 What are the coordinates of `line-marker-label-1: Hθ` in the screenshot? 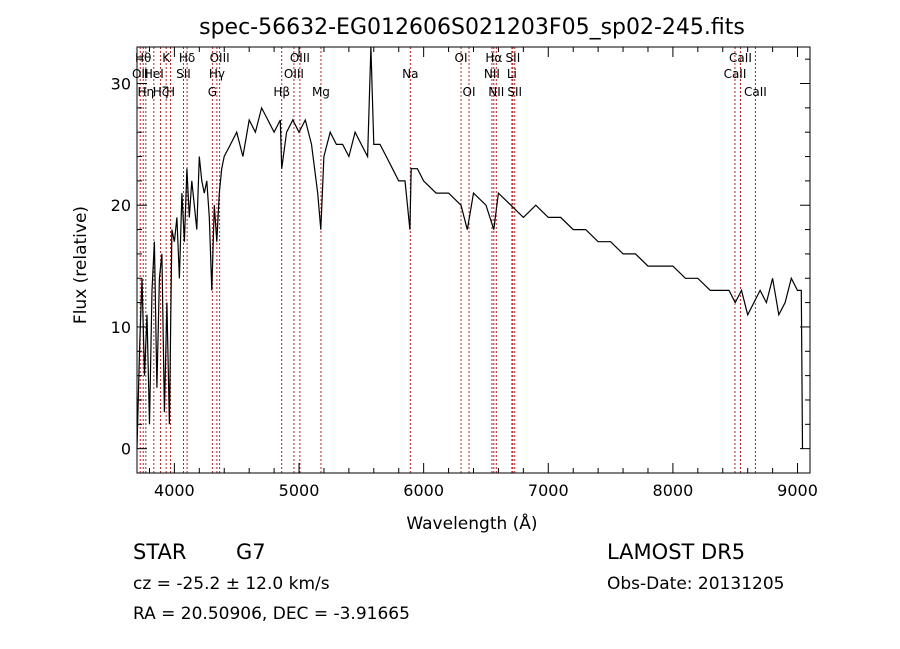 It's located at (143, 58).